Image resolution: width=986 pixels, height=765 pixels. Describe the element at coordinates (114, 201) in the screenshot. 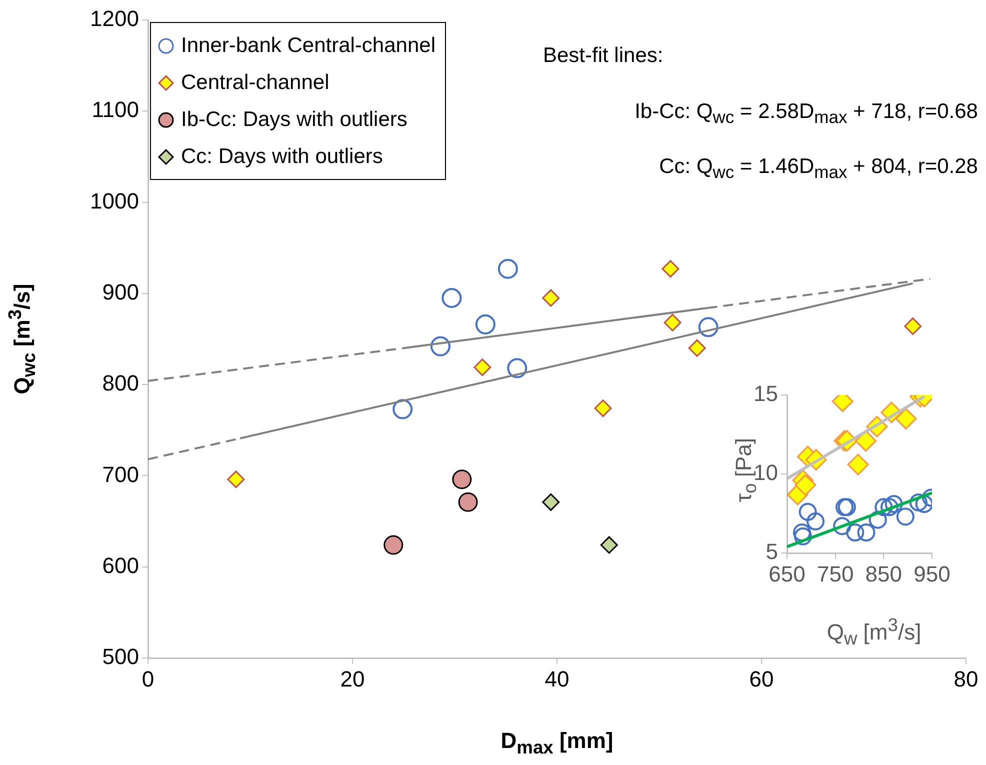

I see `y-tick-label: 1000` at that location.